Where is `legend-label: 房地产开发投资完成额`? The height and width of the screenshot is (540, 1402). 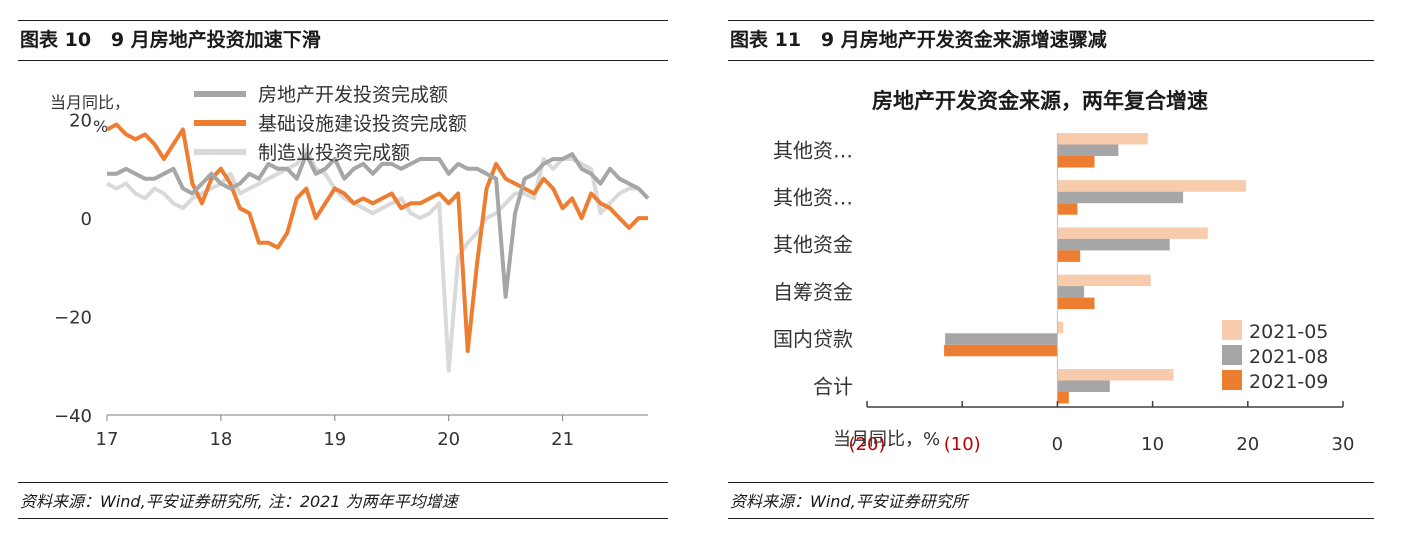 legend-label: 房地产开发投资完成额 is located at coordinates (353, 95).